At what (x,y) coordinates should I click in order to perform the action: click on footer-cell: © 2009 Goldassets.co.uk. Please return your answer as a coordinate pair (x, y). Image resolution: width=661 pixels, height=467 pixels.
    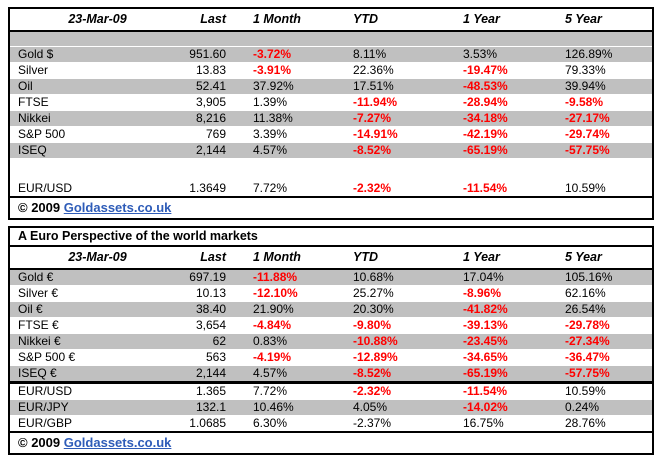
    Looking at the image, I should click on (331, 207).